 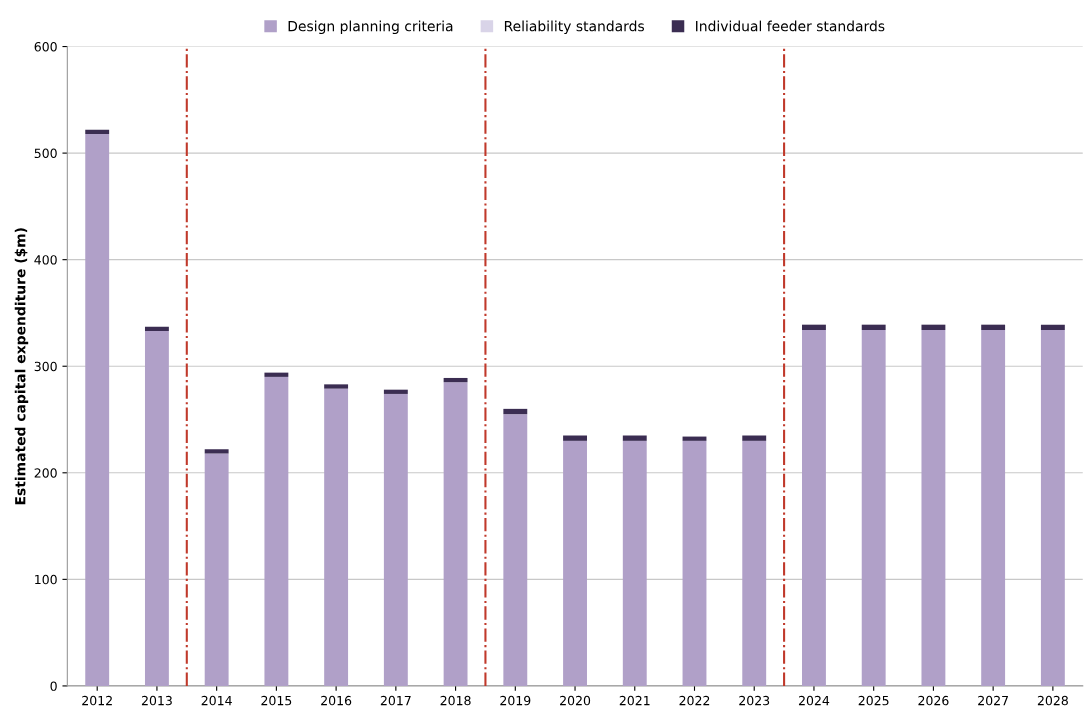 What do you see at coordinates (754, 700) in the screenshot?
I see `x-tick-label: 2023` at bounding box center [754, 700].